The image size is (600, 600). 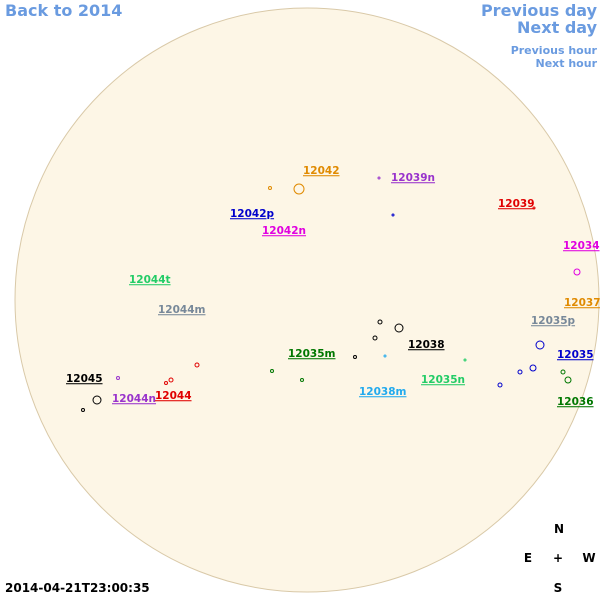 What do you see at coordinates (575, 355) in the screenshot?
I see `region-label: 12035` at bounding box center [575, 355].